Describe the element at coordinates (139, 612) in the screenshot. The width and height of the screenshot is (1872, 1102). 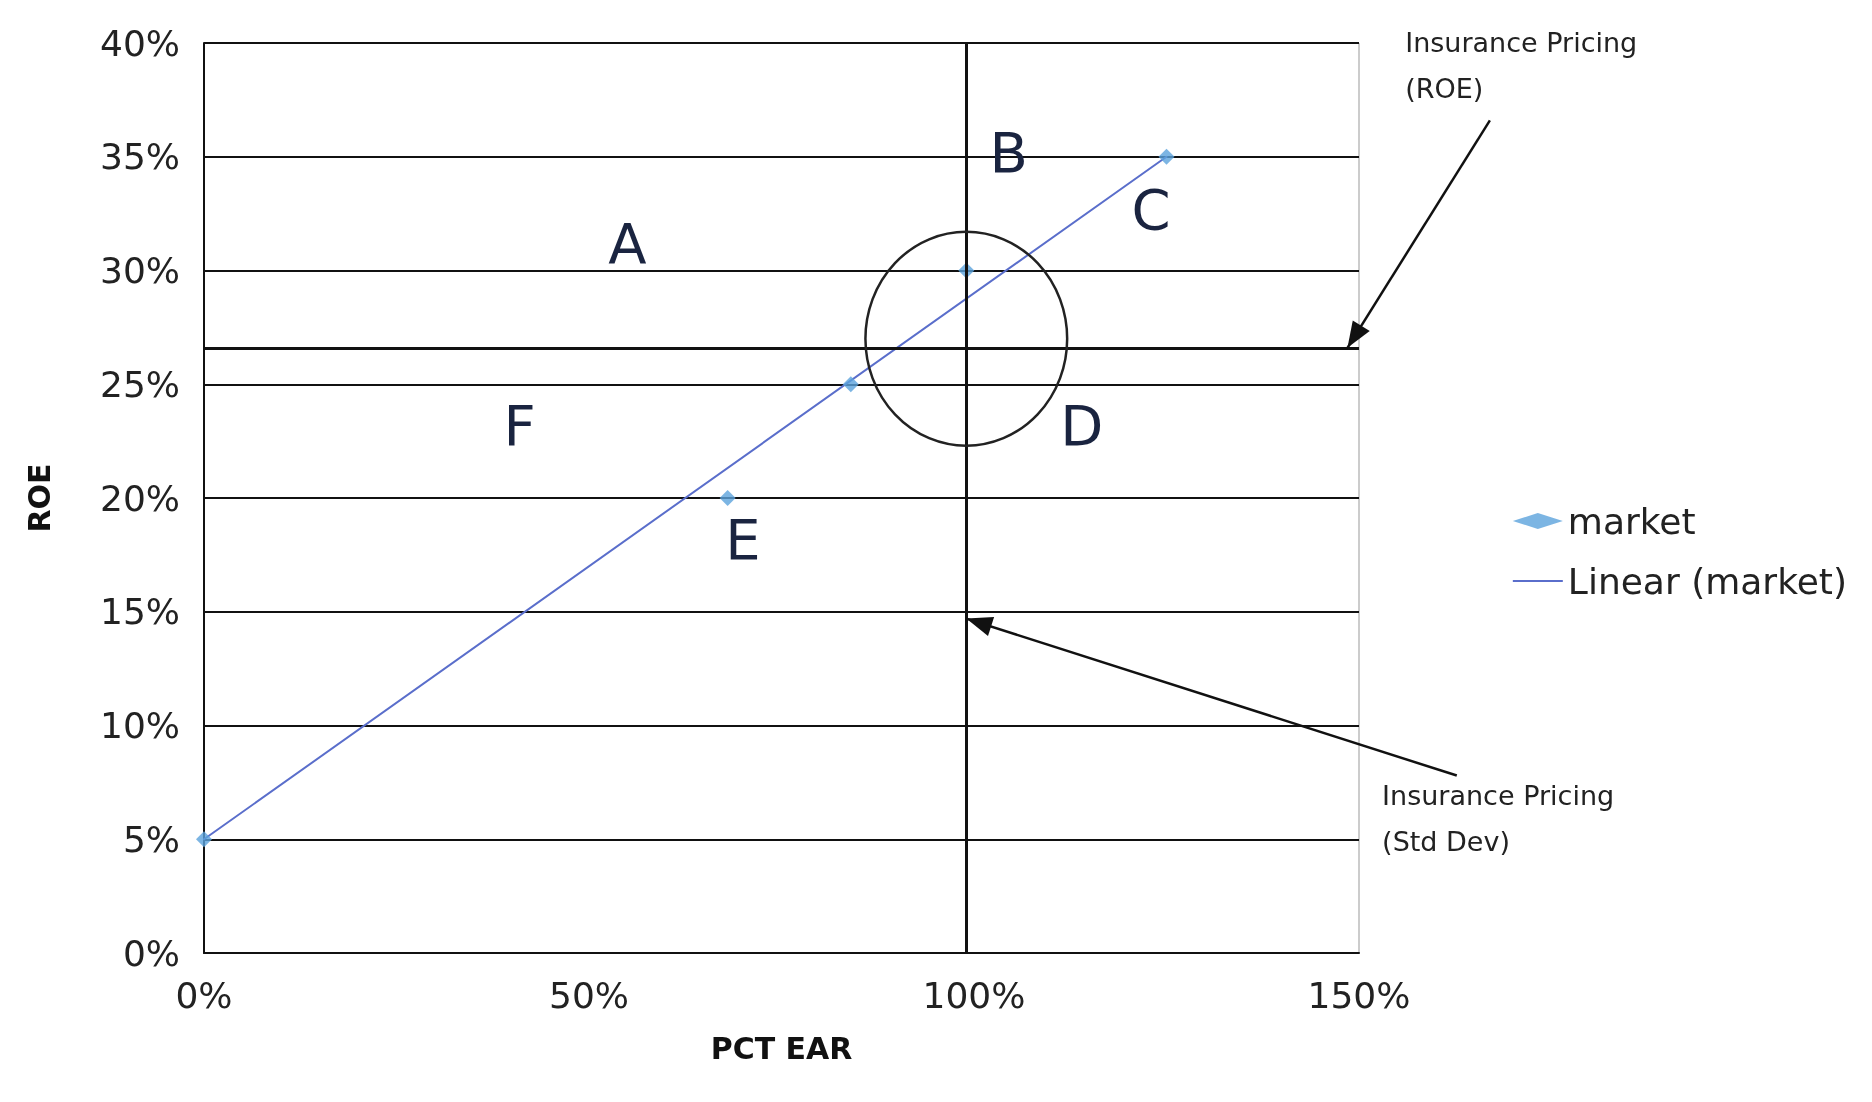
I see `y-tick-label: 15%` at that location.